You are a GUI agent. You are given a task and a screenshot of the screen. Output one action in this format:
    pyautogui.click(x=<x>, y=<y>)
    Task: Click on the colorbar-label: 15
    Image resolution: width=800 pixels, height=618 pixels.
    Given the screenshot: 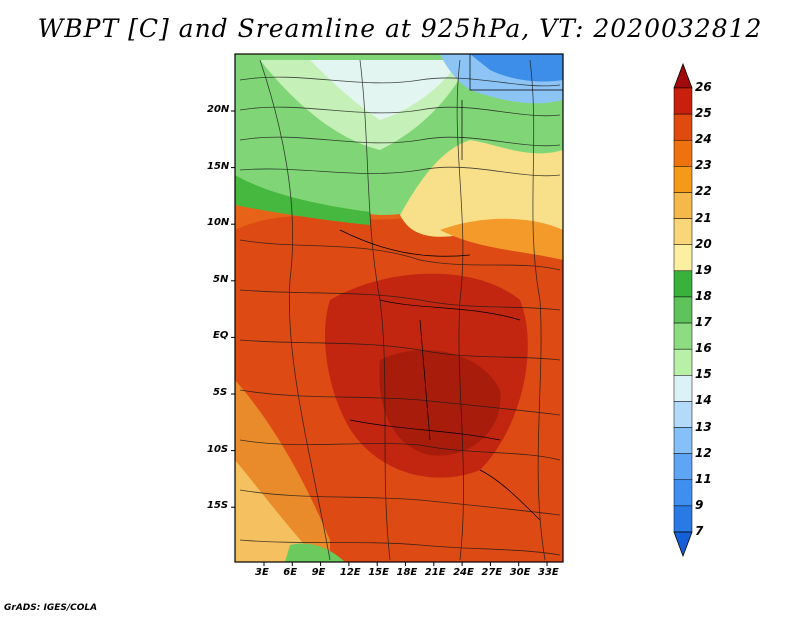 What is the action you would take?
    pyautogui.click(x=703, y=374)
    